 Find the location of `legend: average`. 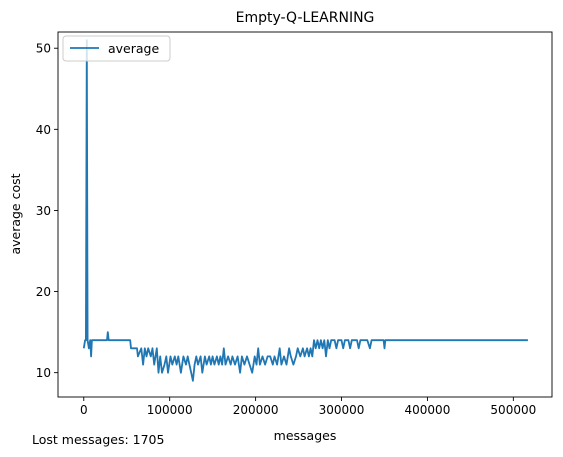

legend: average is located at coordinates (116, 48).